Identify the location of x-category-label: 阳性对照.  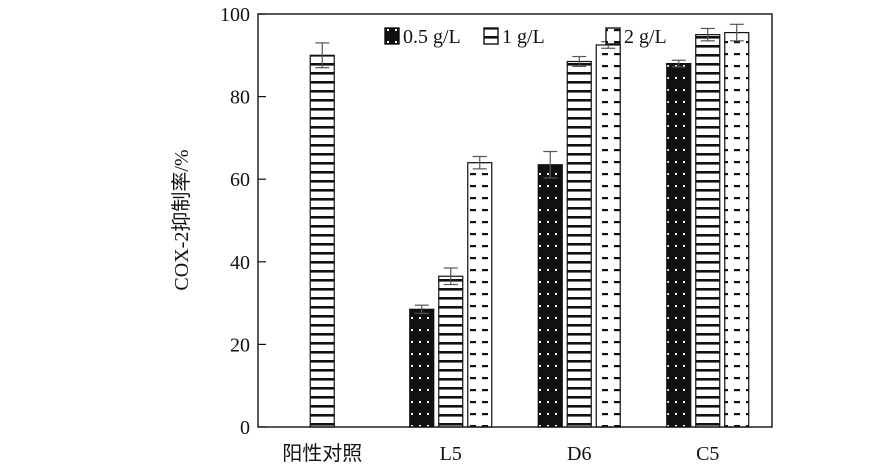
(322, 453).